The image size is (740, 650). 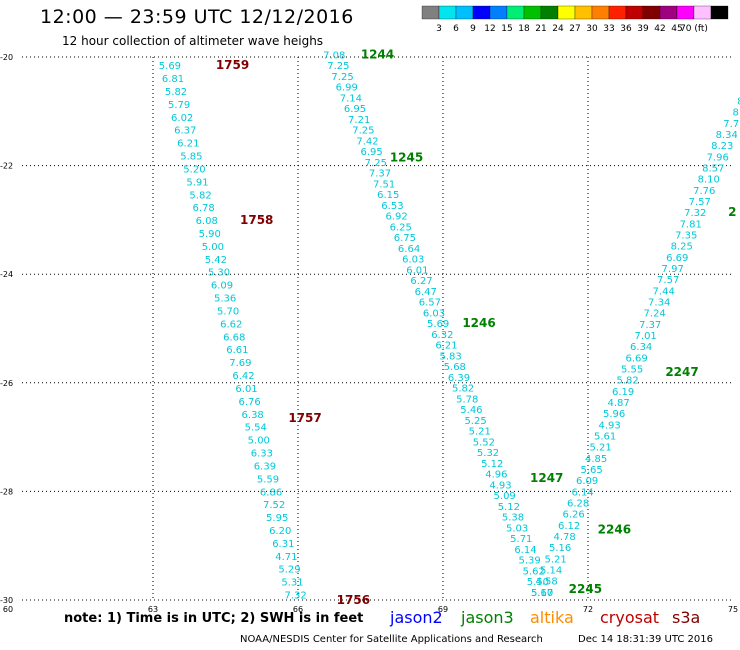 I want to click on swh-value: 5.61, so click(x=605, y=436).